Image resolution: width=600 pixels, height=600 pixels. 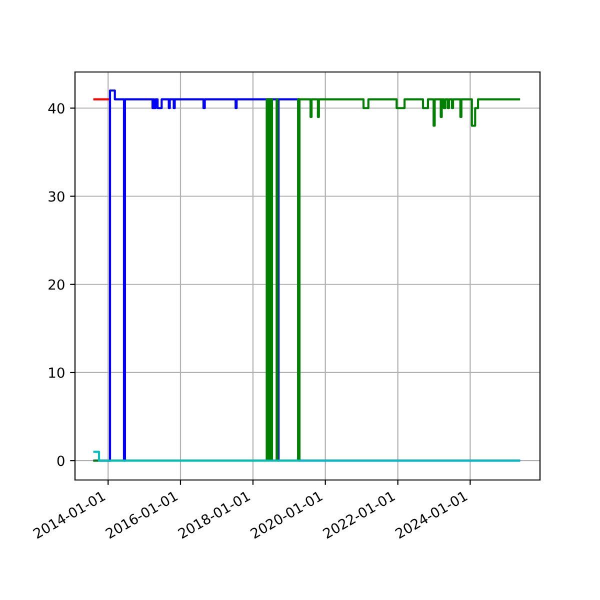 I want to click on y-tick-label: 0, so click(x=60, y=461).